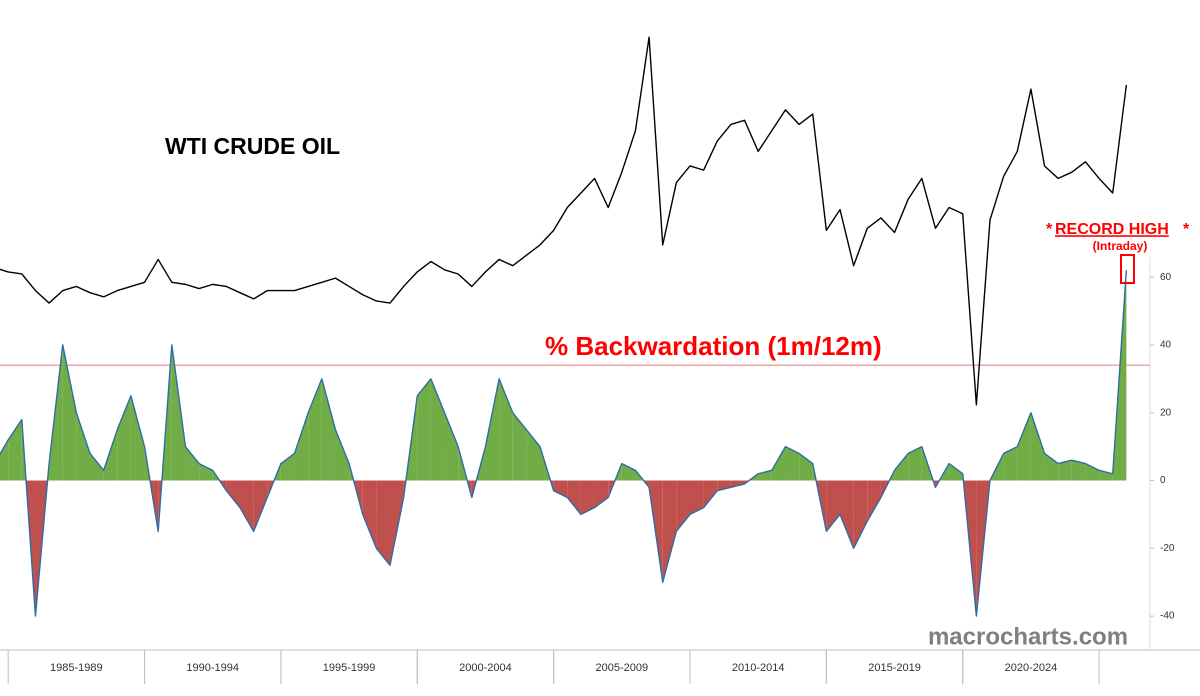 The width and height of the screenshot is (1200, 696). What do you see at coordinates (1028, 636) in the screenshot?
I see `watermark: macrocharts.com` at bounding box center [1028, 636].